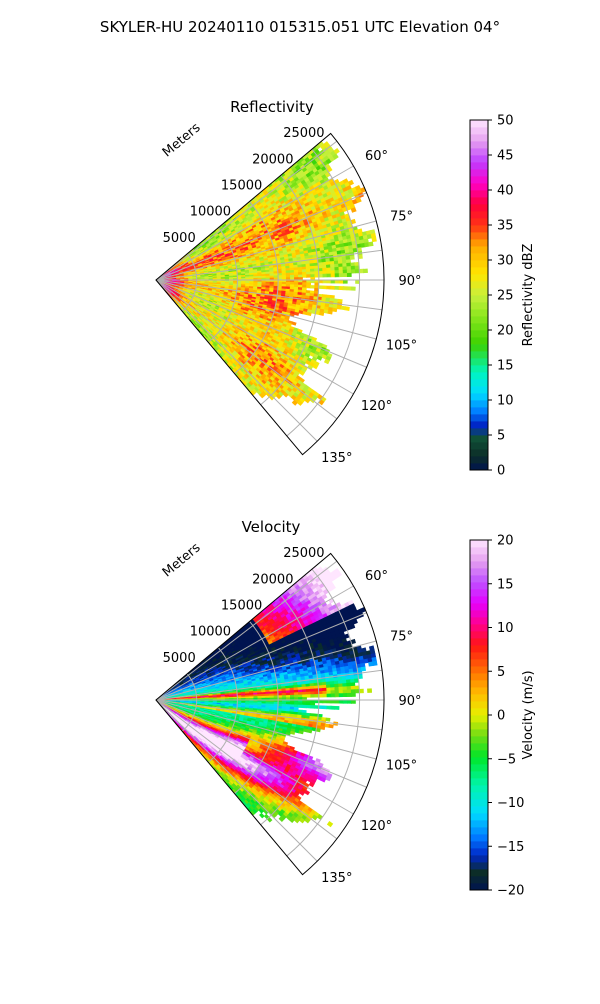  Describe the element at coordinates (505, 121) in the screenshot. I see `colorbar-tick-label: 50` at that location.